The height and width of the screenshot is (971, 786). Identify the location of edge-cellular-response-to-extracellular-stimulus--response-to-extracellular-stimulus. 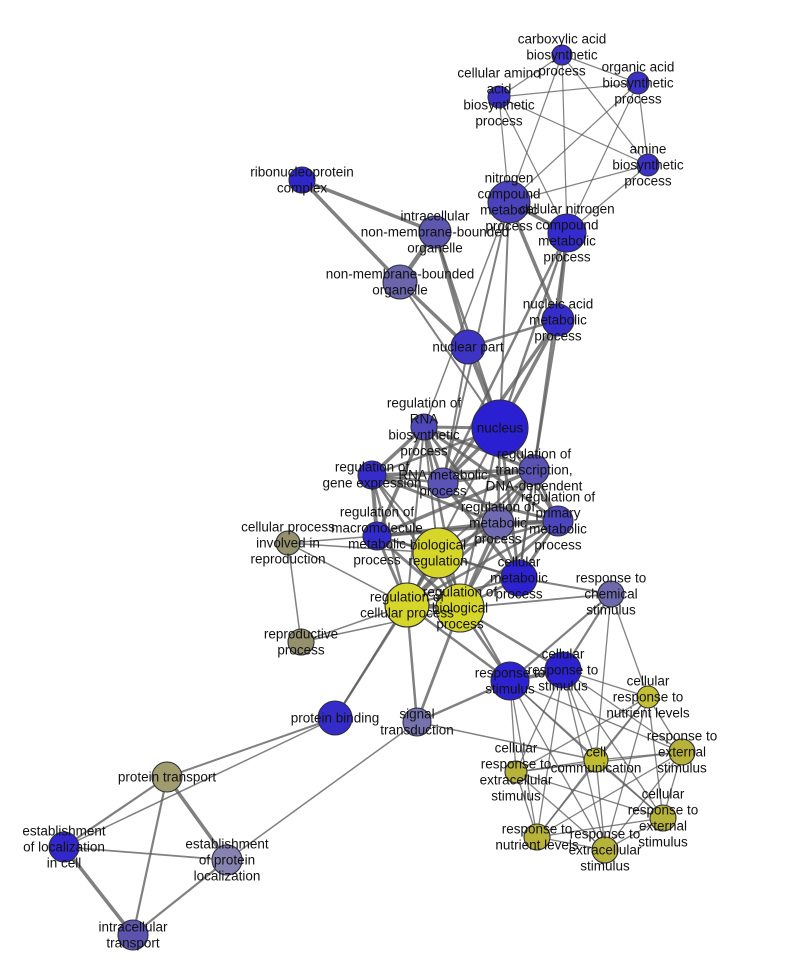
(560, 811).